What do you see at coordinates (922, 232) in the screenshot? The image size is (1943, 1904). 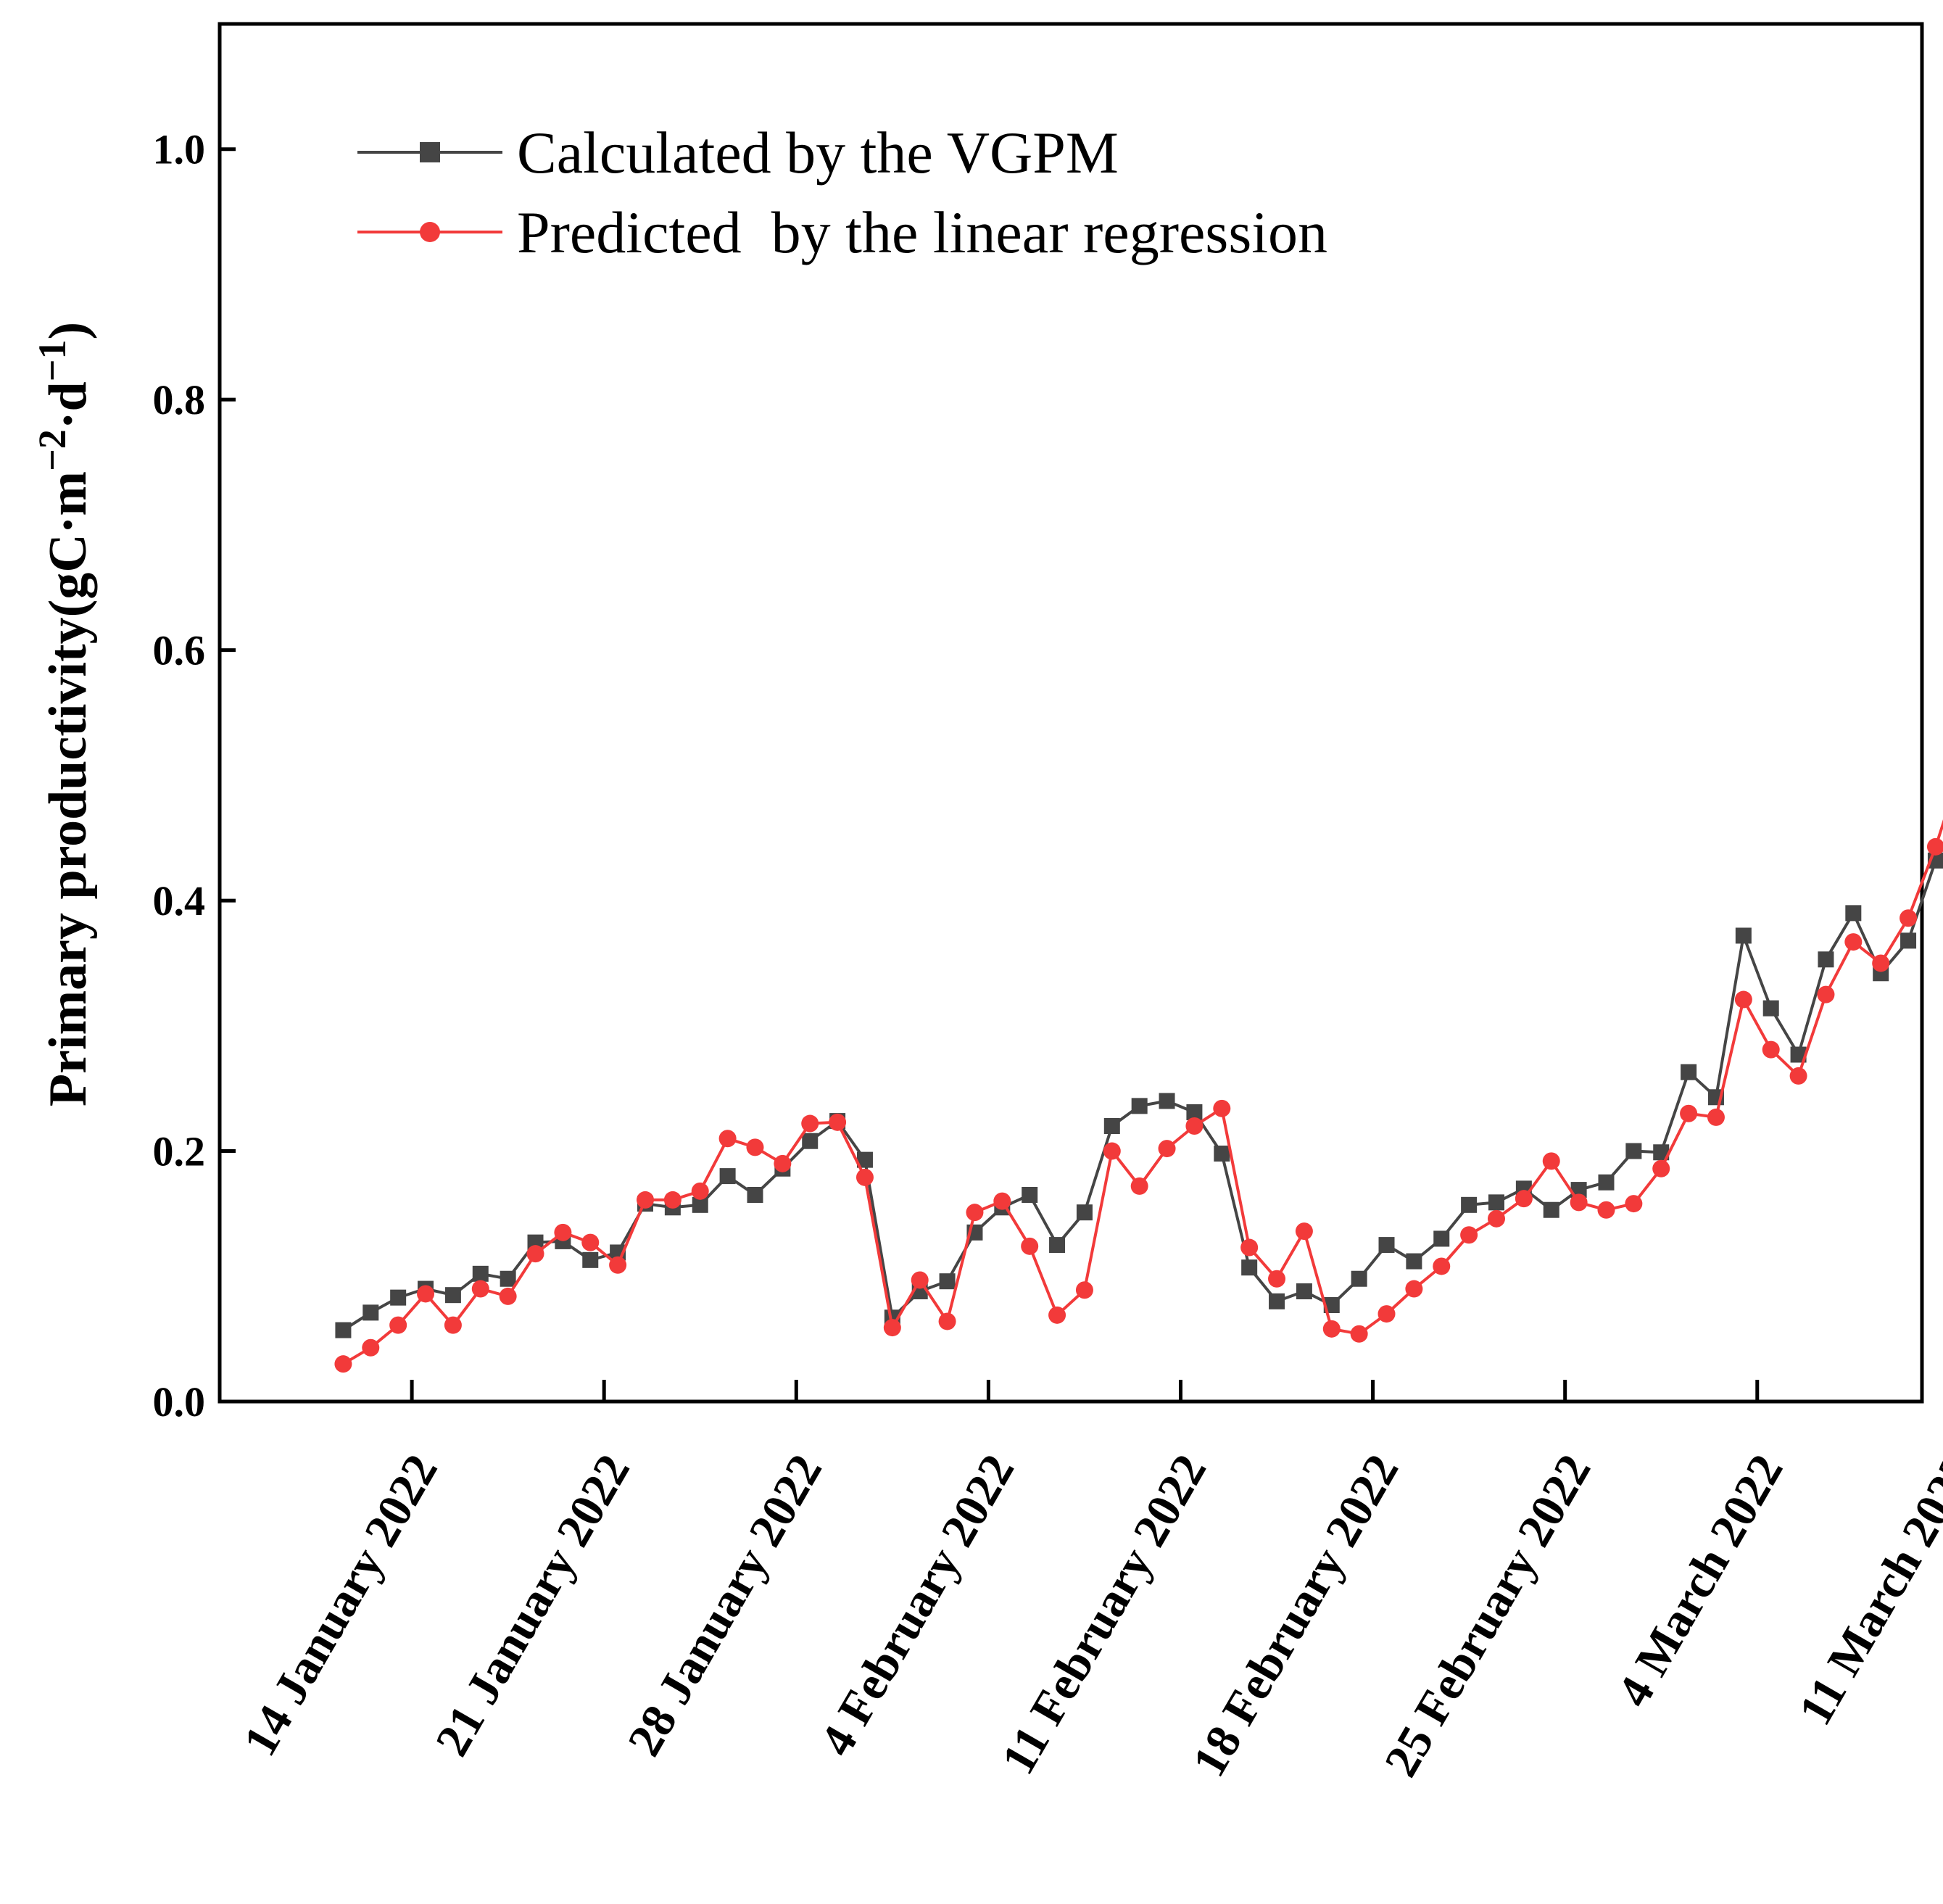 I see `legend-label-regression: Predicted by the linear regression` at bounding box center [922, 232].